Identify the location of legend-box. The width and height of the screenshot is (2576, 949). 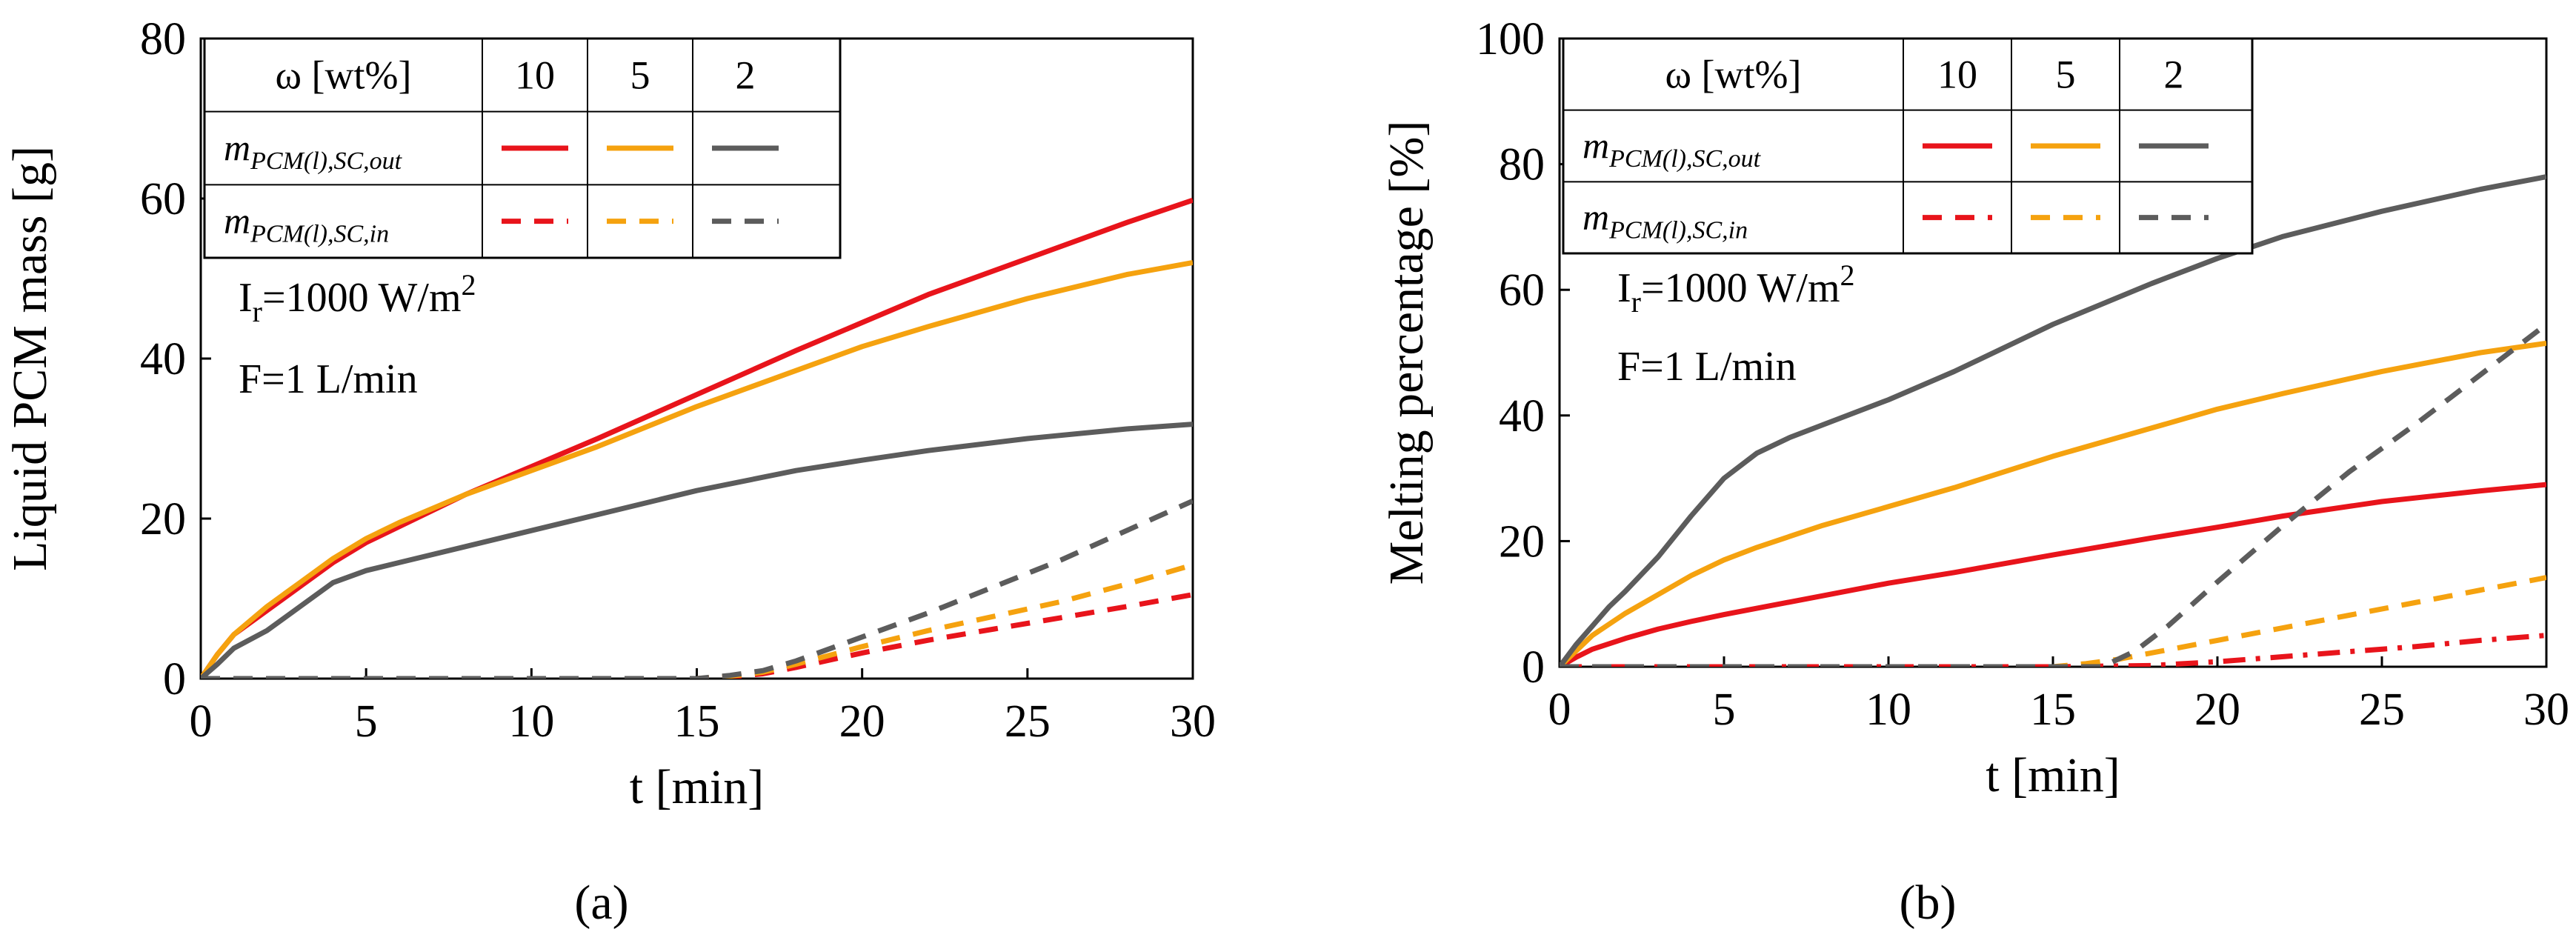
(1908, 146).